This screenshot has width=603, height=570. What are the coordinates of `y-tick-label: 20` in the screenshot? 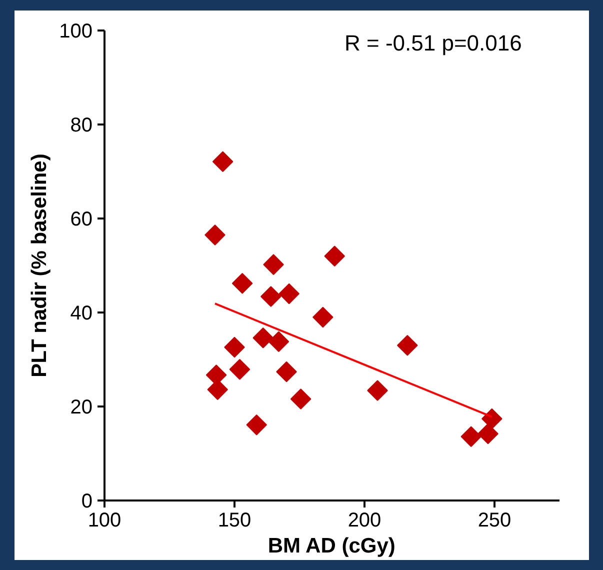 It's located at (81, 407).